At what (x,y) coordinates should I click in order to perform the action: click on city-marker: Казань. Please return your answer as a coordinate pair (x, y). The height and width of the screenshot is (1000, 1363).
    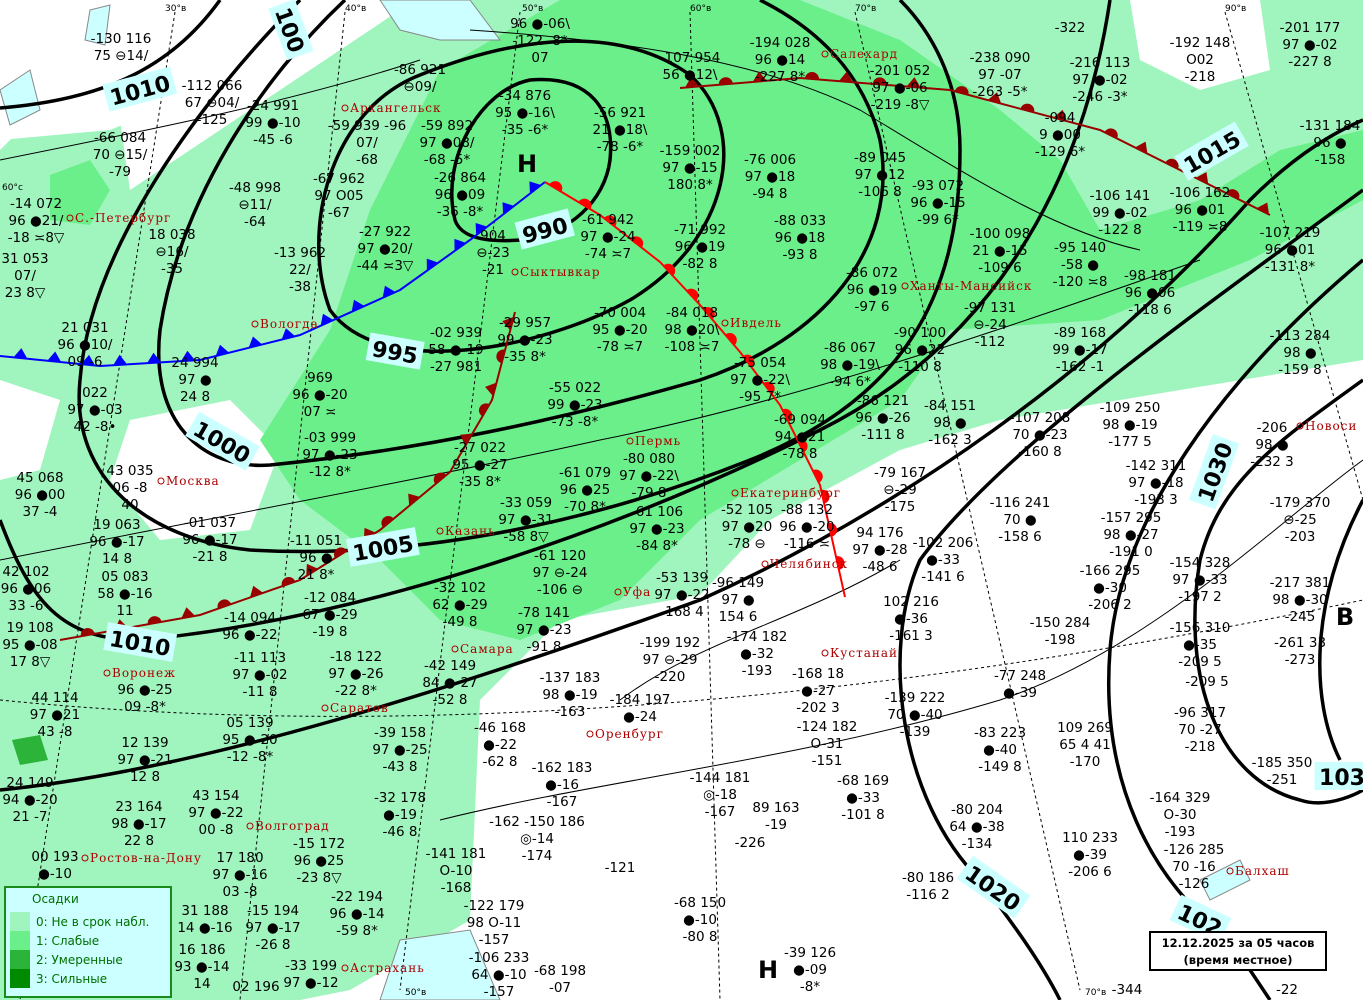
    Looking at the image, I should click on (465, 531).